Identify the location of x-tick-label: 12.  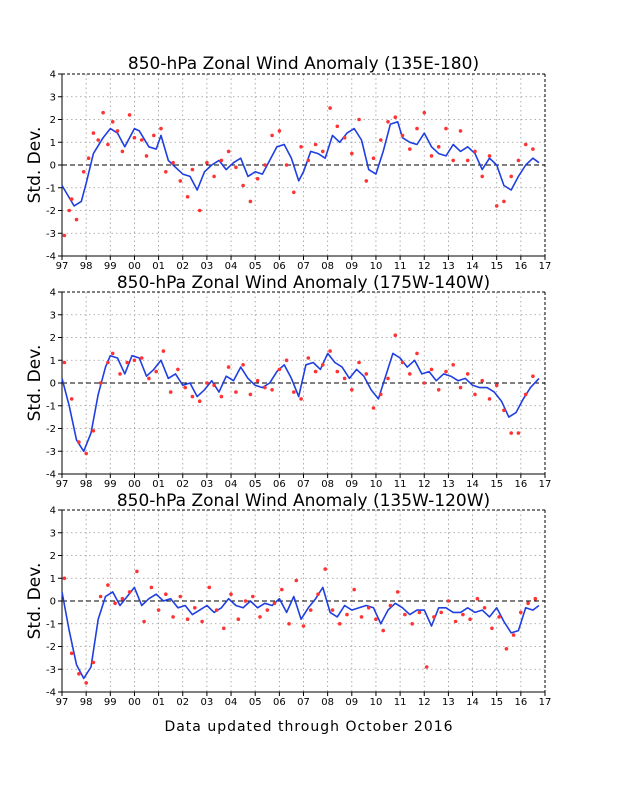
(424, 702).